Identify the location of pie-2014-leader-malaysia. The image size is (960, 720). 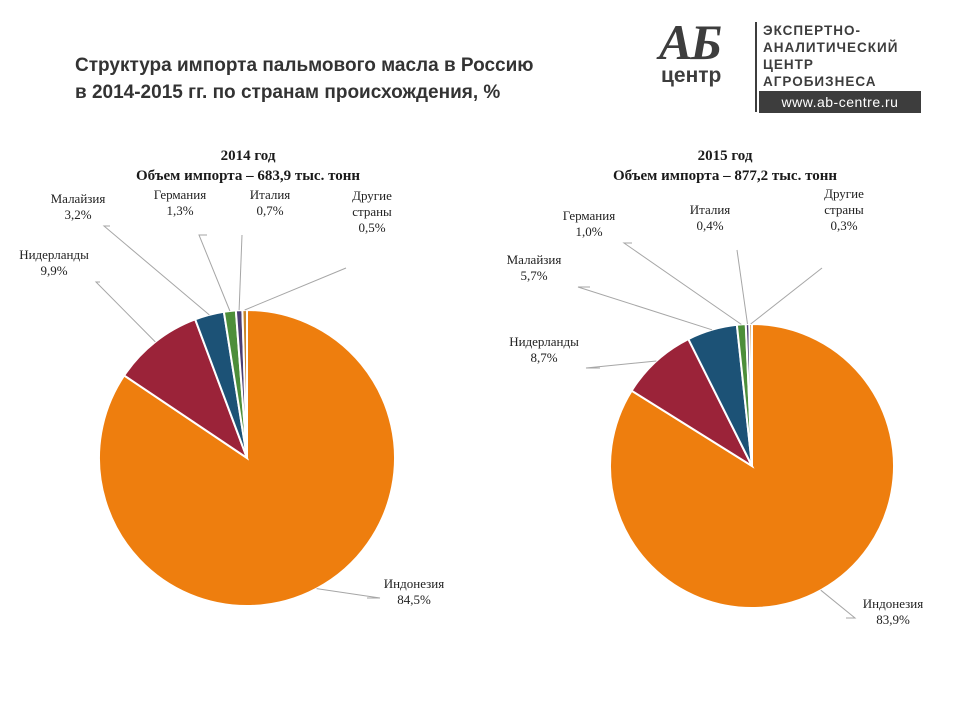
(156, 270).